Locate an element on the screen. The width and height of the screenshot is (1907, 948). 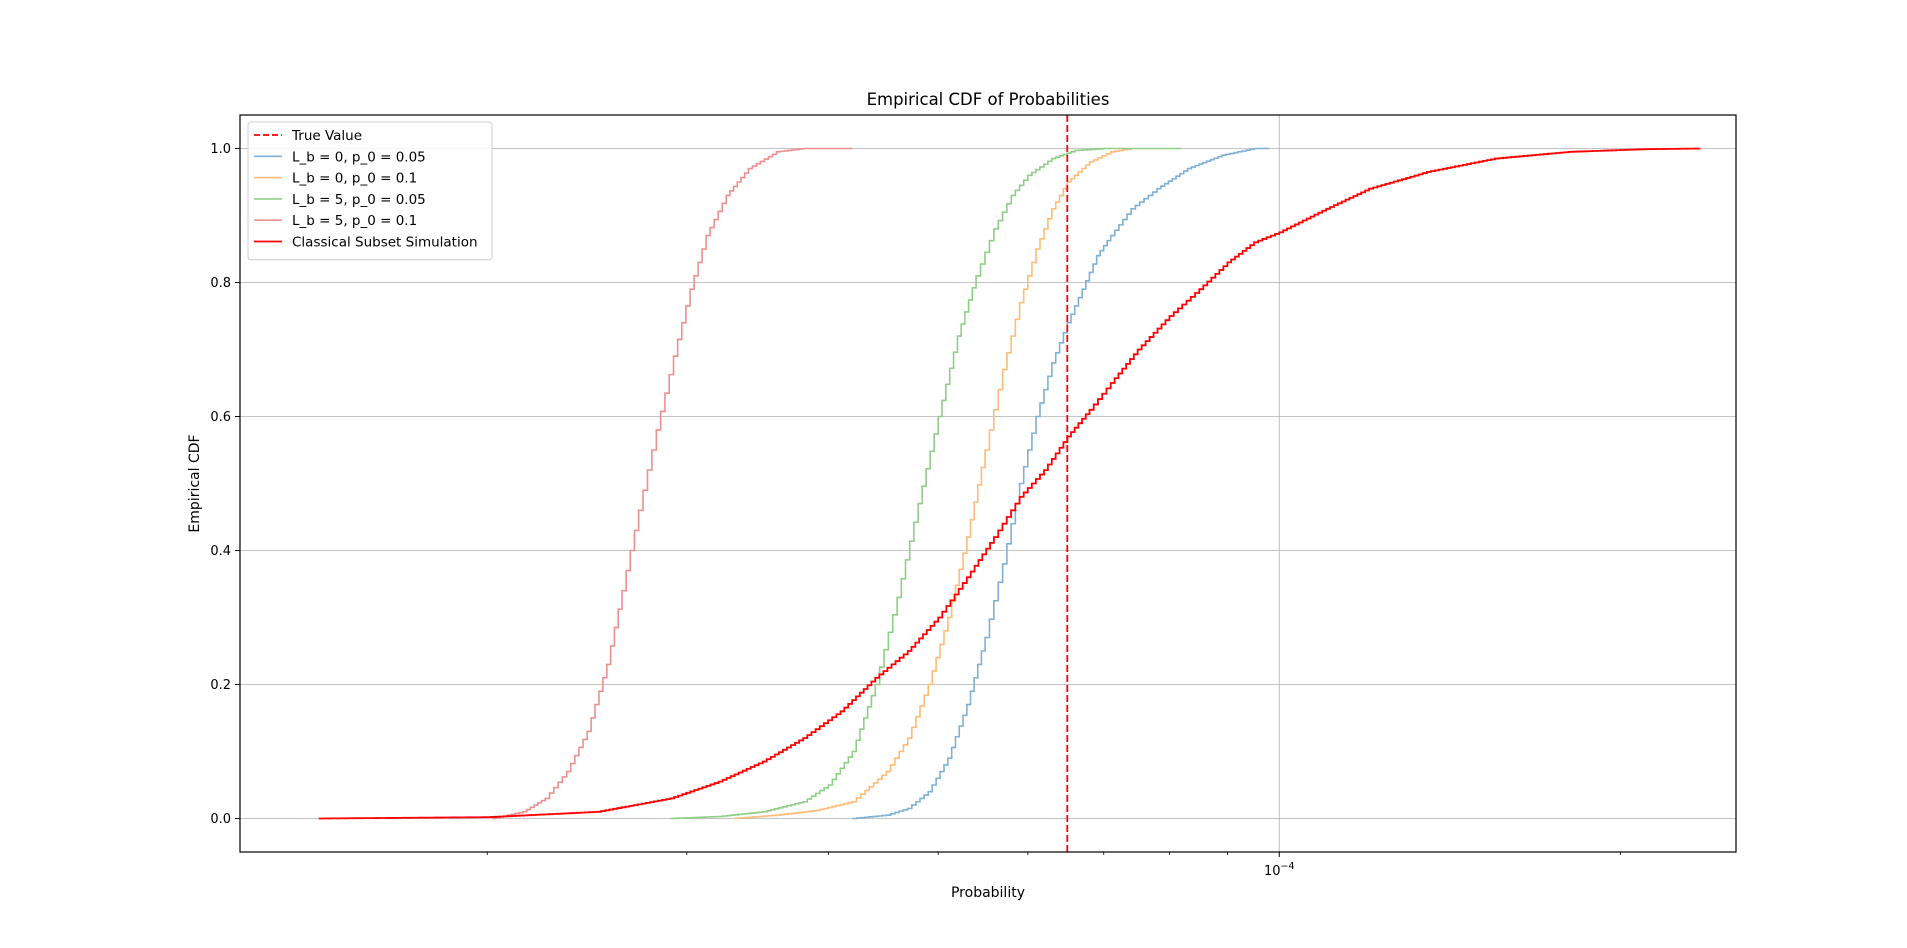
legend-label-6: Classical Subset Simulation is located at coordinates (385, 243).